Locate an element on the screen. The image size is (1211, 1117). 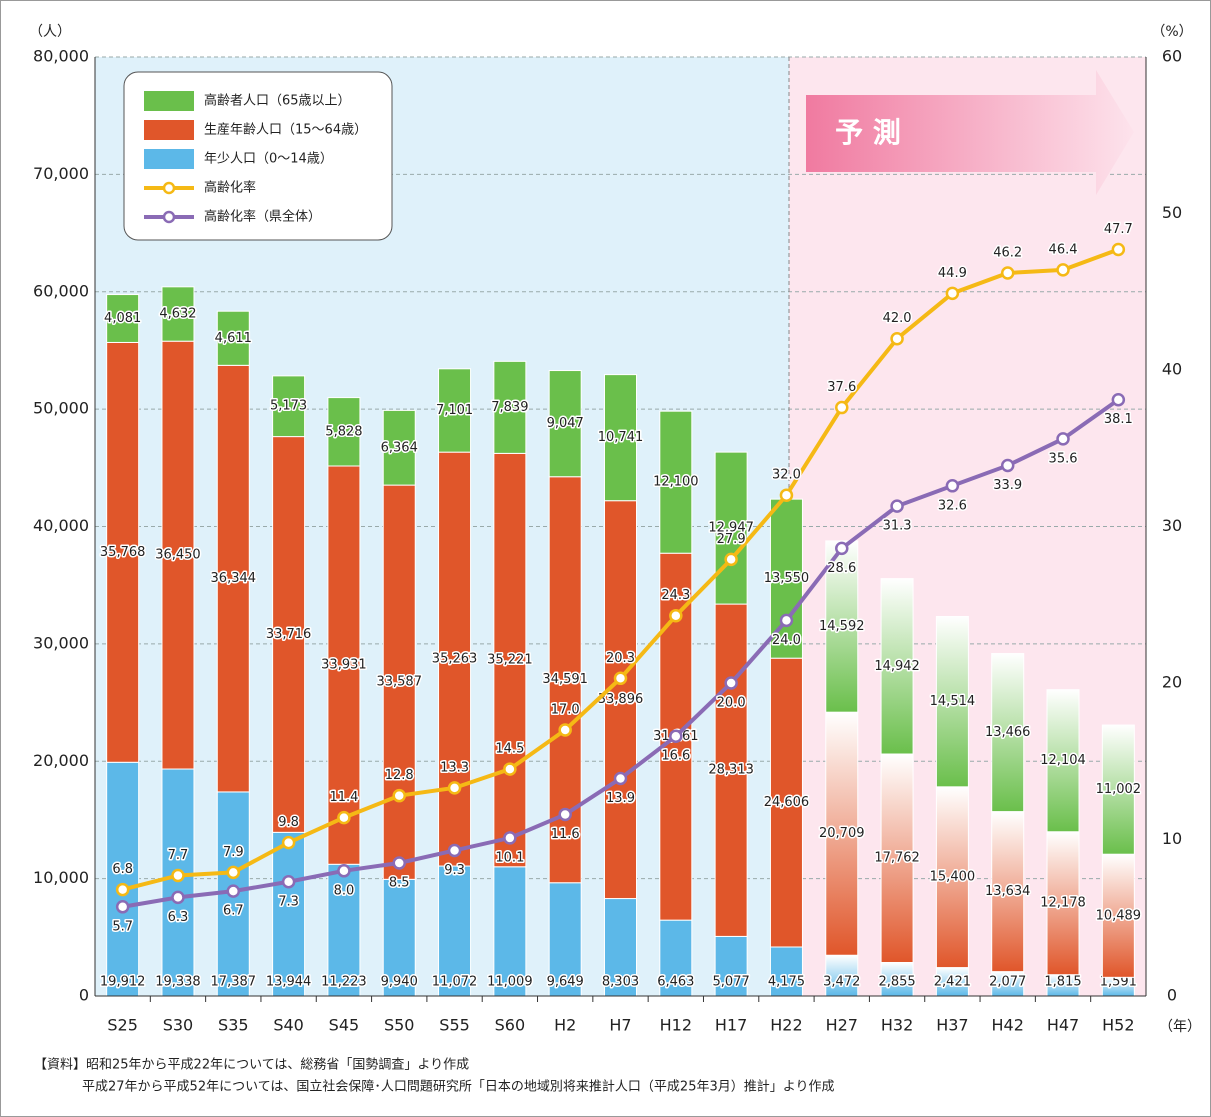
y2-tick-label: 0 is located at coordinates (1172, 995).